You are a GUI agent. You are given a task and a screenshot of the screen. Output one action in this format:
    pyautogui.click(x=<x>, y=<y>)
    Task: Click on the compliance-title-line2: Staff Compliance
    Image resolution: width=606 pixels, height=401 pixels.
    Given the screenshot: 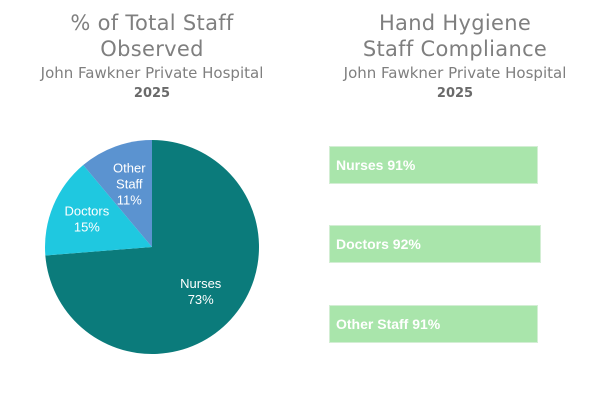 What is the action you would take?
    pyautogui.click(x=455, y=49)
    